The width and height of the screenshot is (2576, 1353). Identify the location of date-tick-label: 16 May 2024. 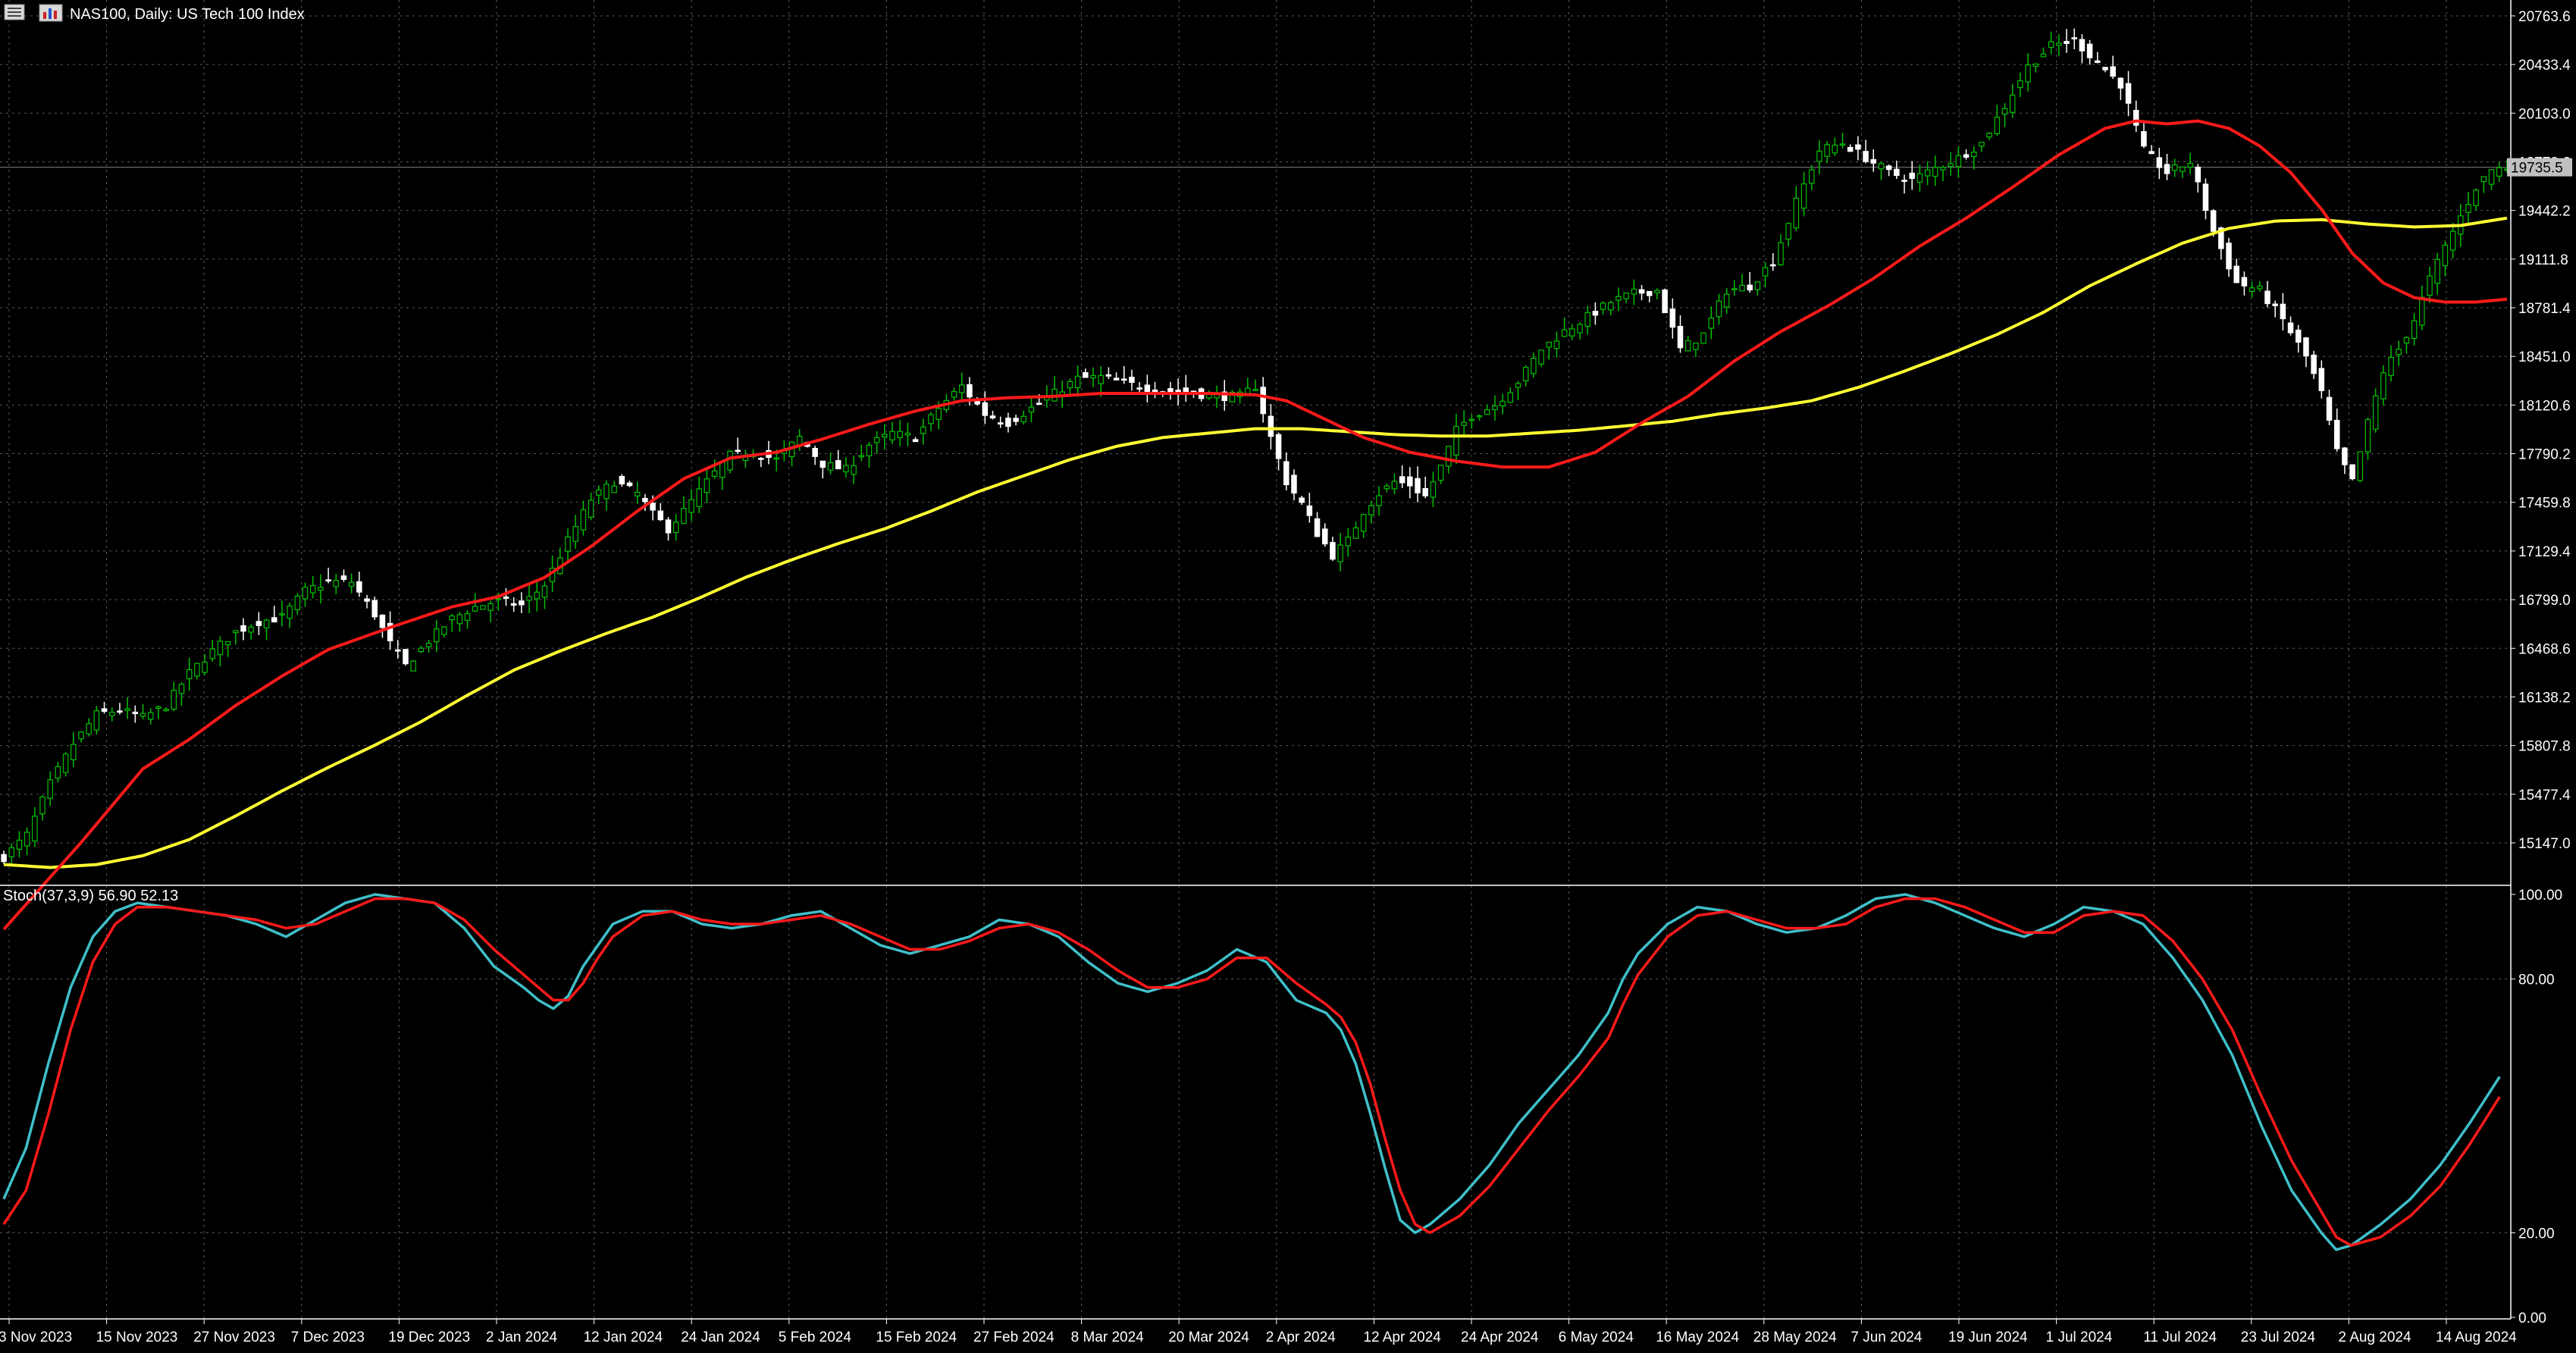
(1698, 1337).